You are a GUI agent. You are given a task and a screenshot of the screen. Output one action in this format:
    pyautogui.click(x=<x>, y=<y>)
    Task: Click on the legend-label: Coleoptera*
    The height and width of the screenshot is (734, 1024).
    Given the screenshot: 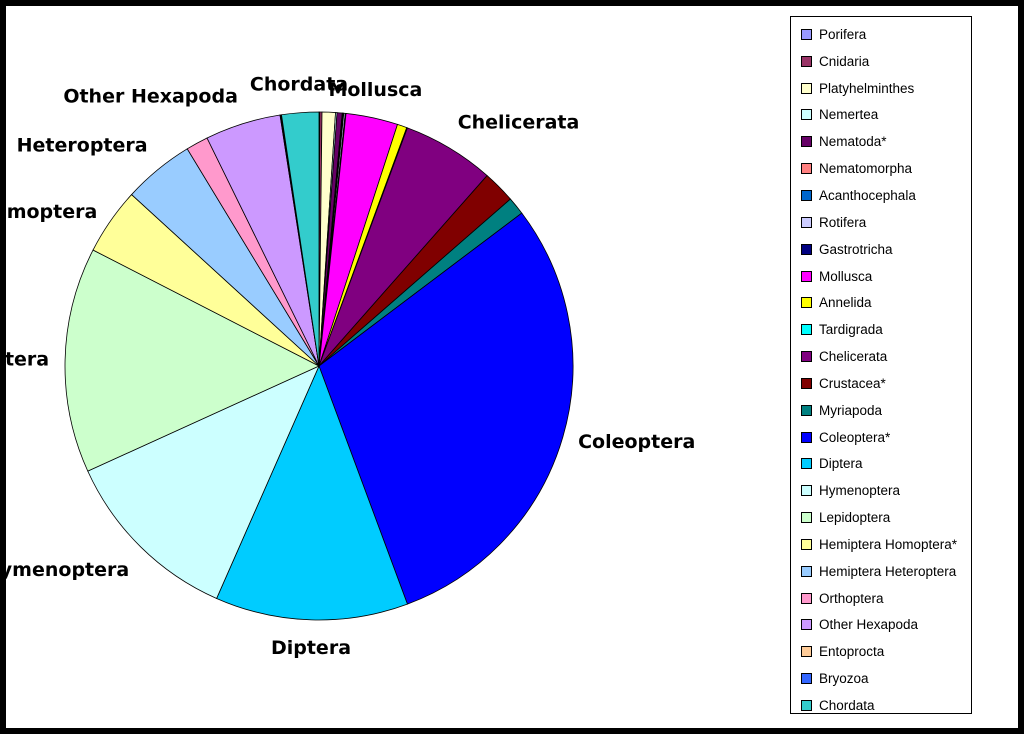 What is the action you would take?
    pyautogui.click(x=855, y=437)
    